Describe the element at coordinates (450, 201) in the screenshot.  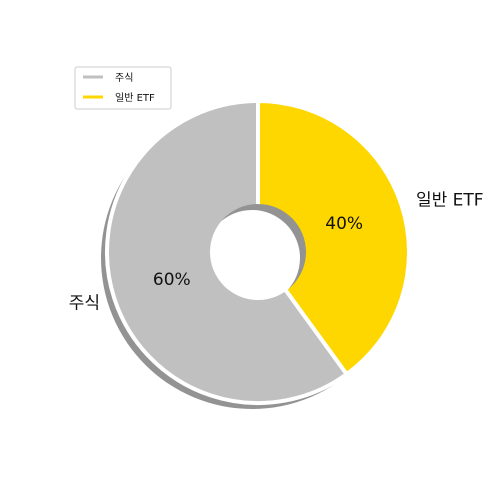
I see `category-label-1: 일반 ETF` at that location.